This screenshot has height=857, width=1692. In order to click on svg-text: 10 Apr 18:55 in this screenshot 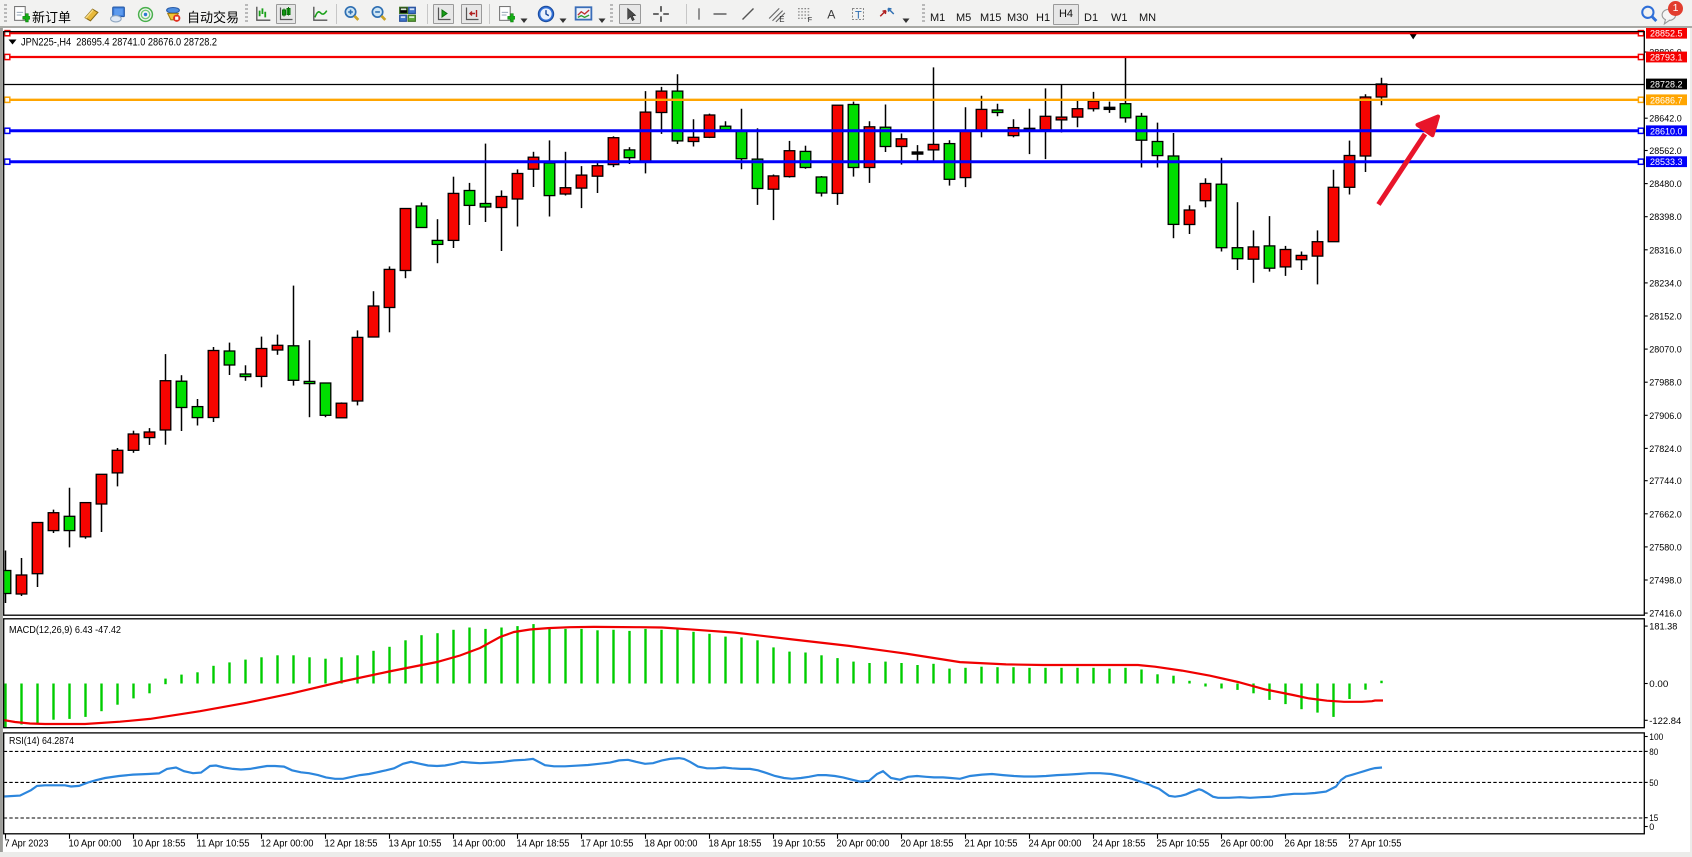, I will do `click(160, 844)`.